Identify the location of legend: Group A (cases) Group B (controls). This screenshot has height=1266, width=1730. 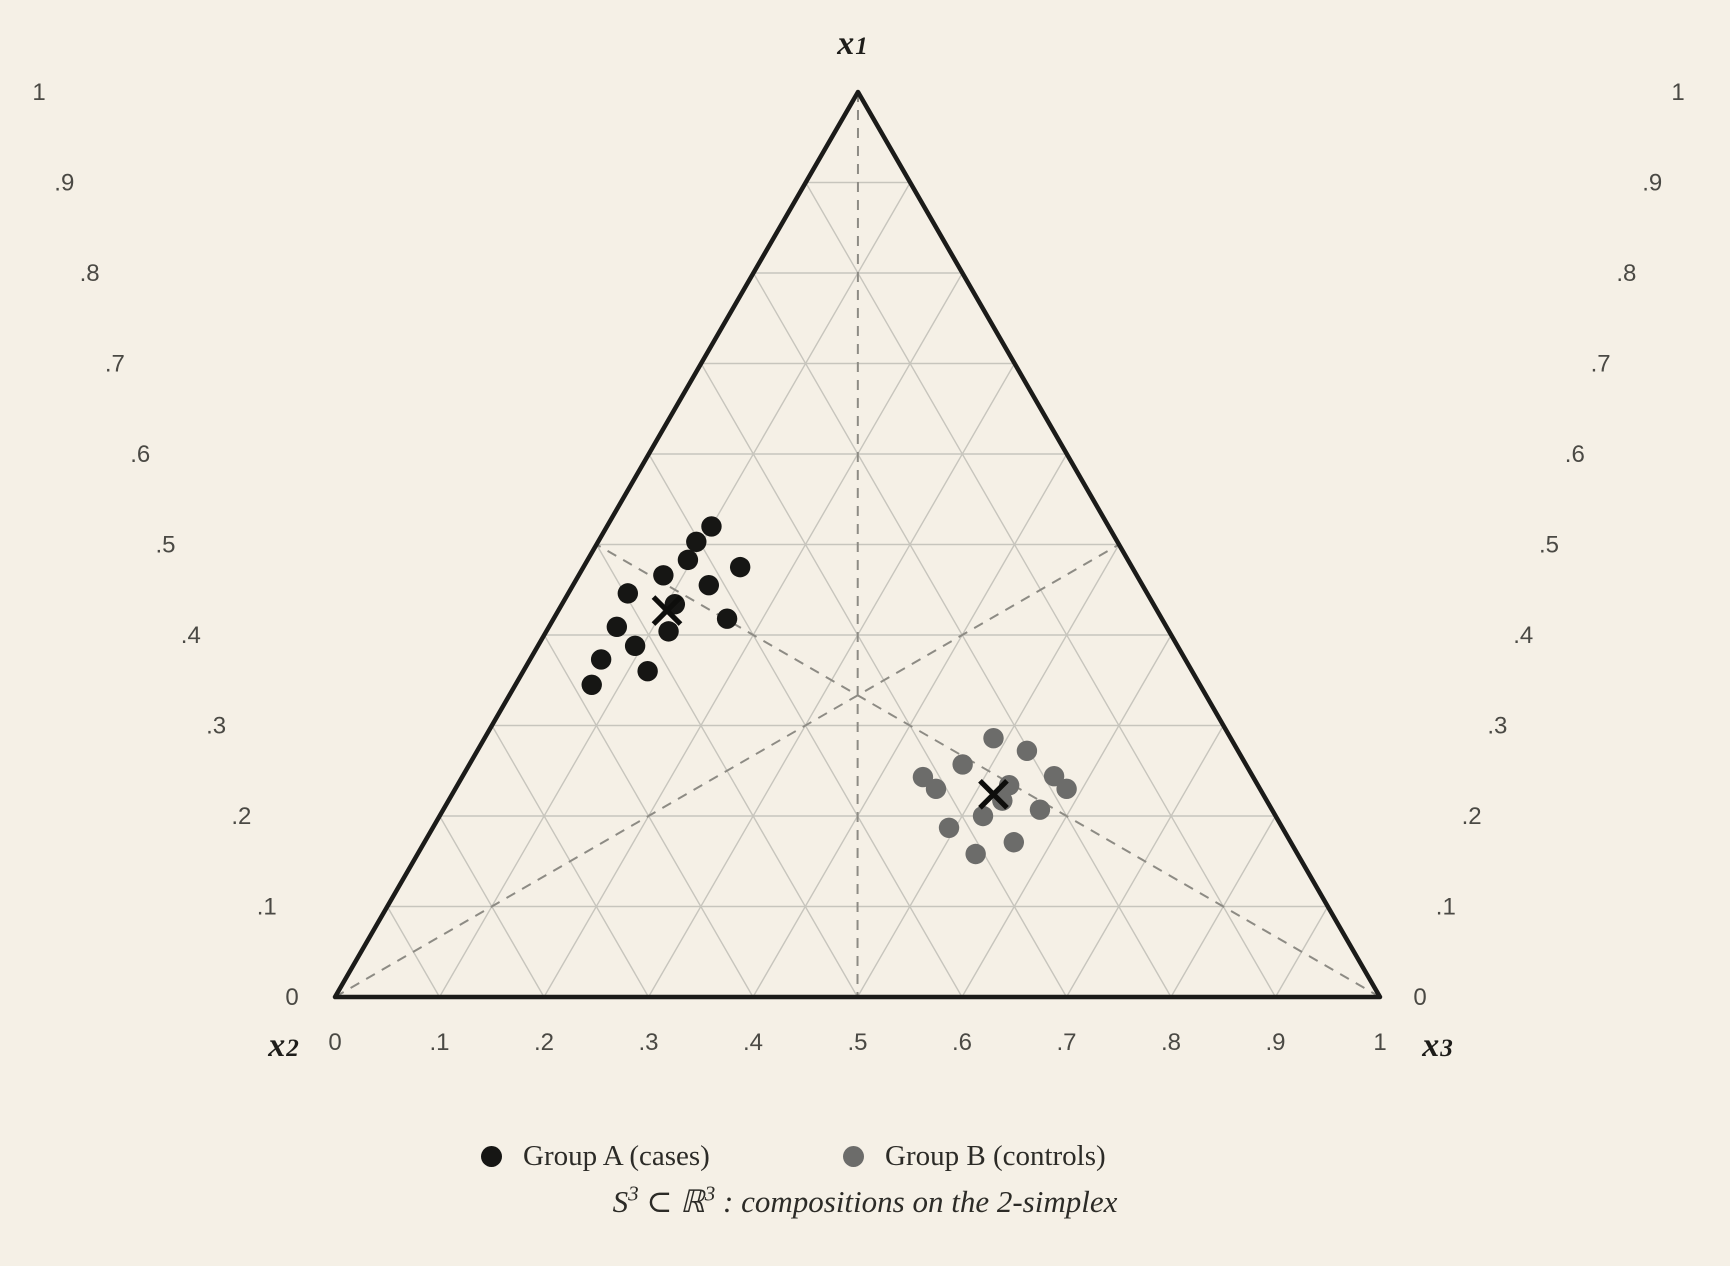
(865, 1156).